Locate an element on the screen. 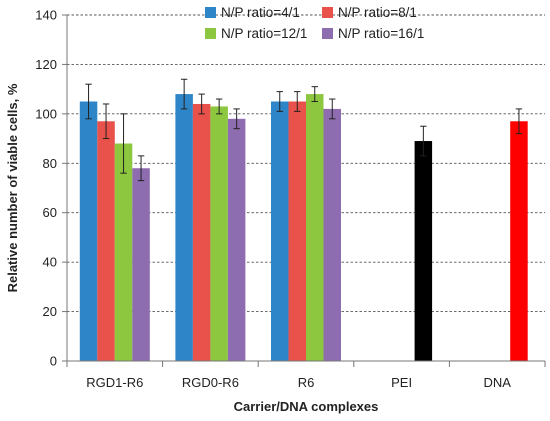  x-tick-label: RGD0-R6 is located at coordinates (210, 382).